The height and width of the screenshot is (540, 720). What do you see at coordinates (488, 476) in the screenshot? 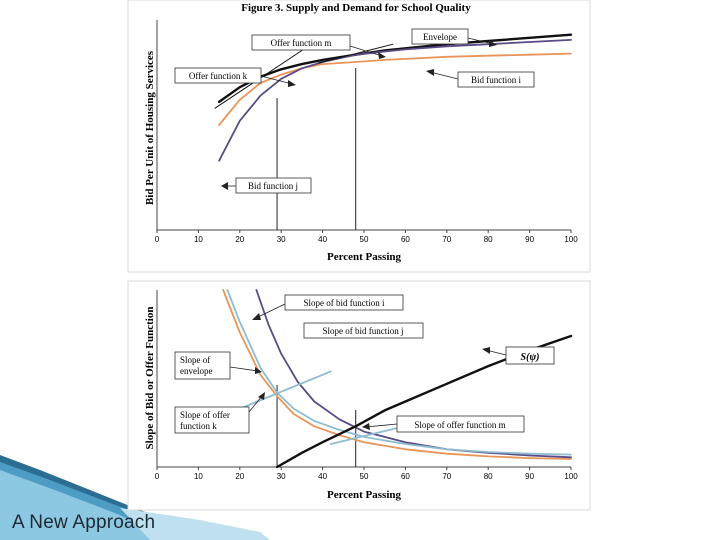
I see `bottom-x-tick-label: 80` at bounding box center [488, 476].